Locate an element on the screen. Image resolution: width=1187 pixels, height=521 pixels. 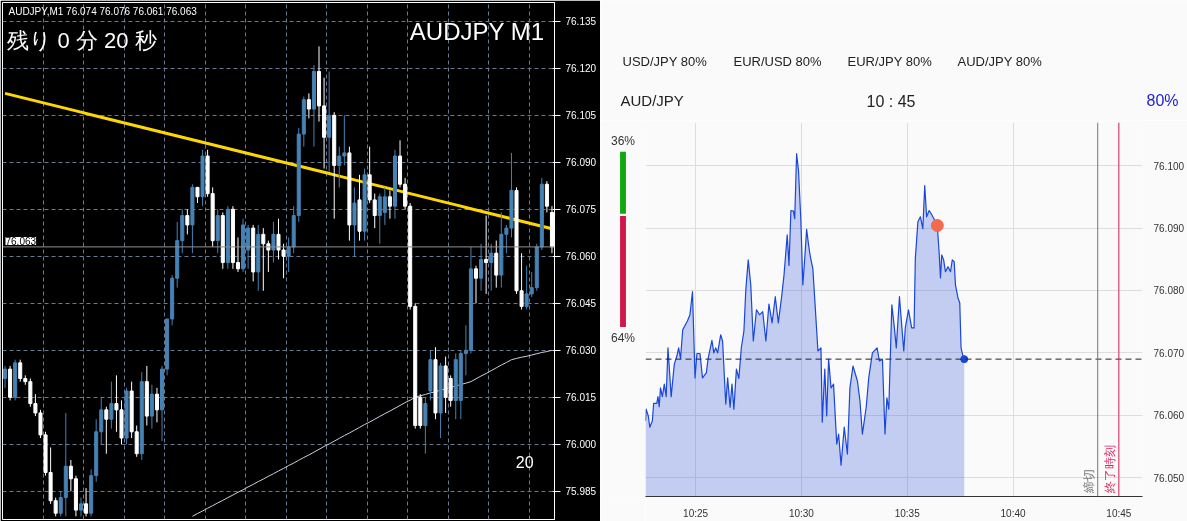
text: AUD/JPY 80% is located at coordinates (1000, 61).